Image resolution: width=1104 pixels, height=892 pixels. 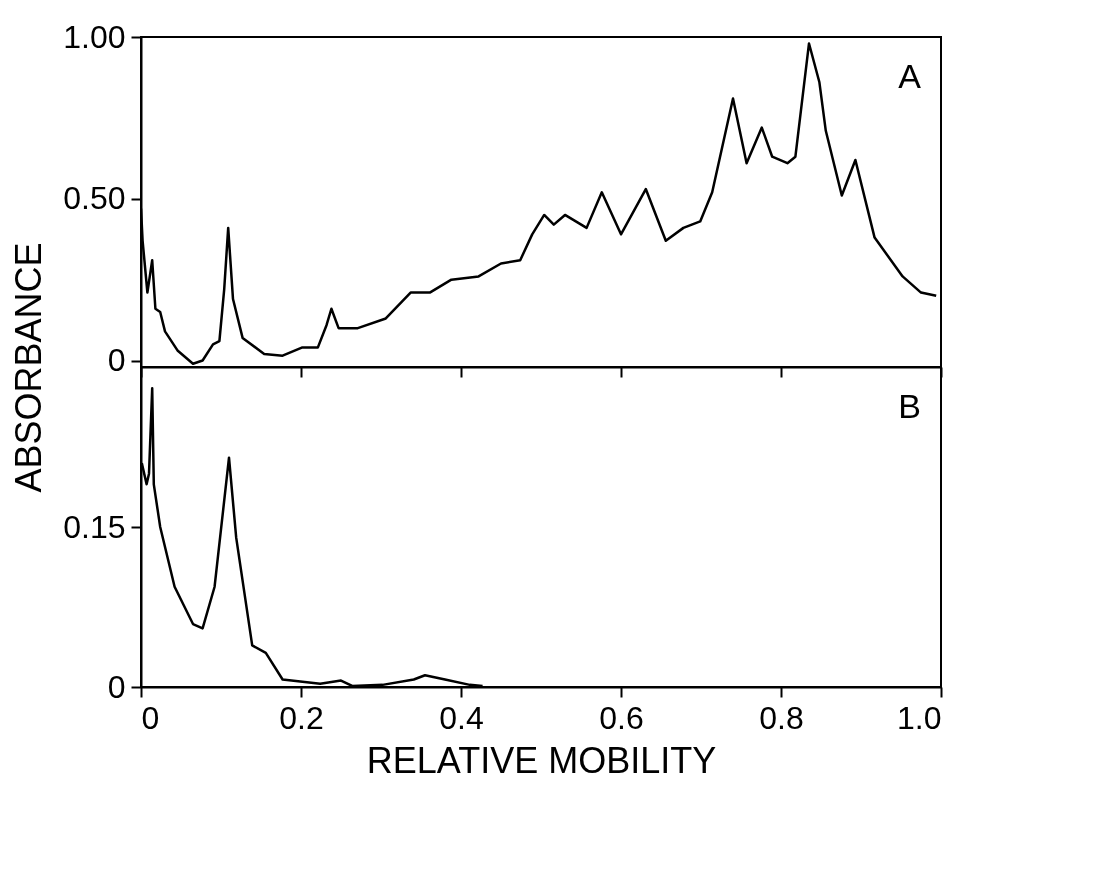 I want to click on y-tick-label: 0.15, so click(x=94, y=526).